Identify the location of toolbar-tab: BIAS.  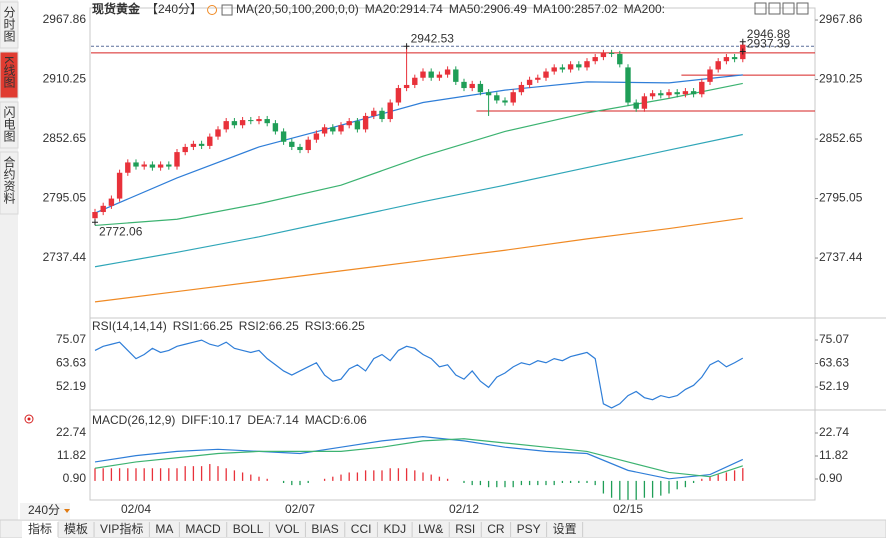
(324, 529).